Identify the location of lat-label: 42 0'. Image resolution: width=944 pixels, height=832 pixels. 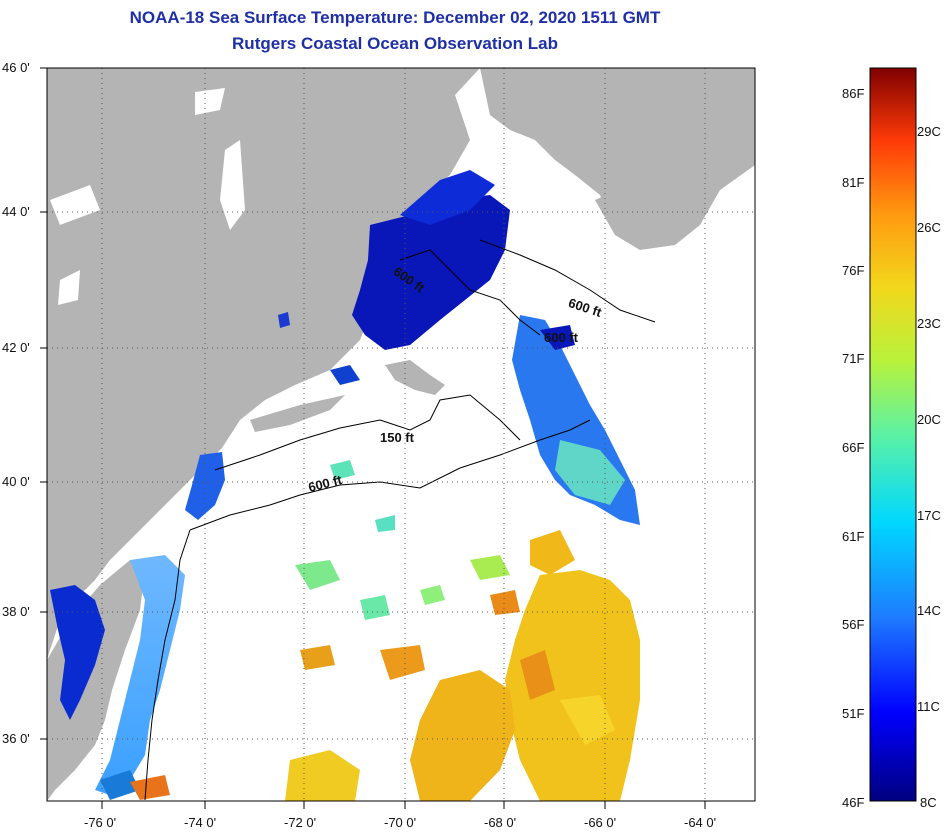
(16, 347).